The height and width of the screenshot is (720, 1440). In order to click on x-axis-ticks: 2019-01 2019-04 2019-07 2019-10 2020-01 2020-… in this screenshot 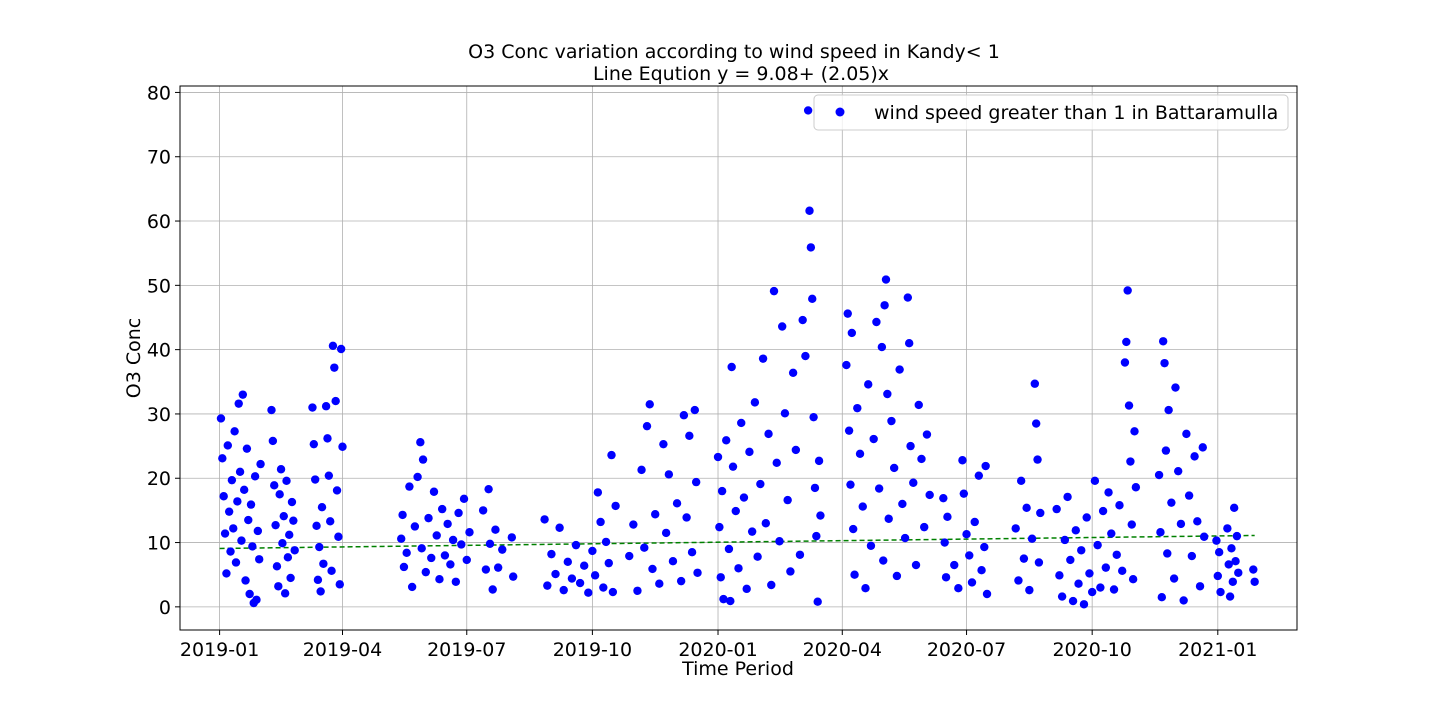, I will do `click(718, 645)`.